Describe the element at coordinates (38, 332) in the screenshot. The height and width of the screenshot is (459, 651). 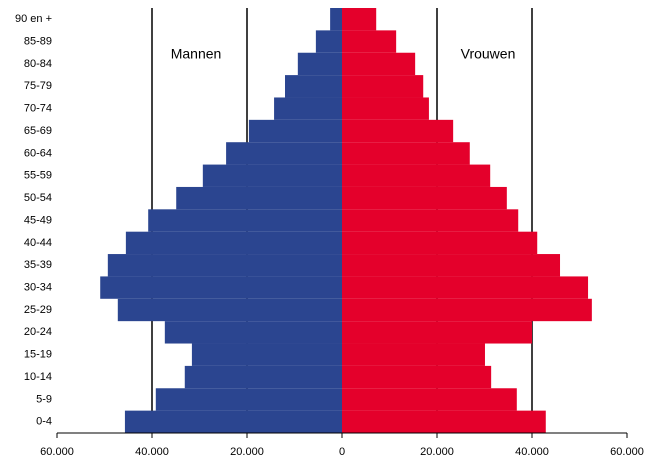
I see `y-tick-label: 20-24` at that location.